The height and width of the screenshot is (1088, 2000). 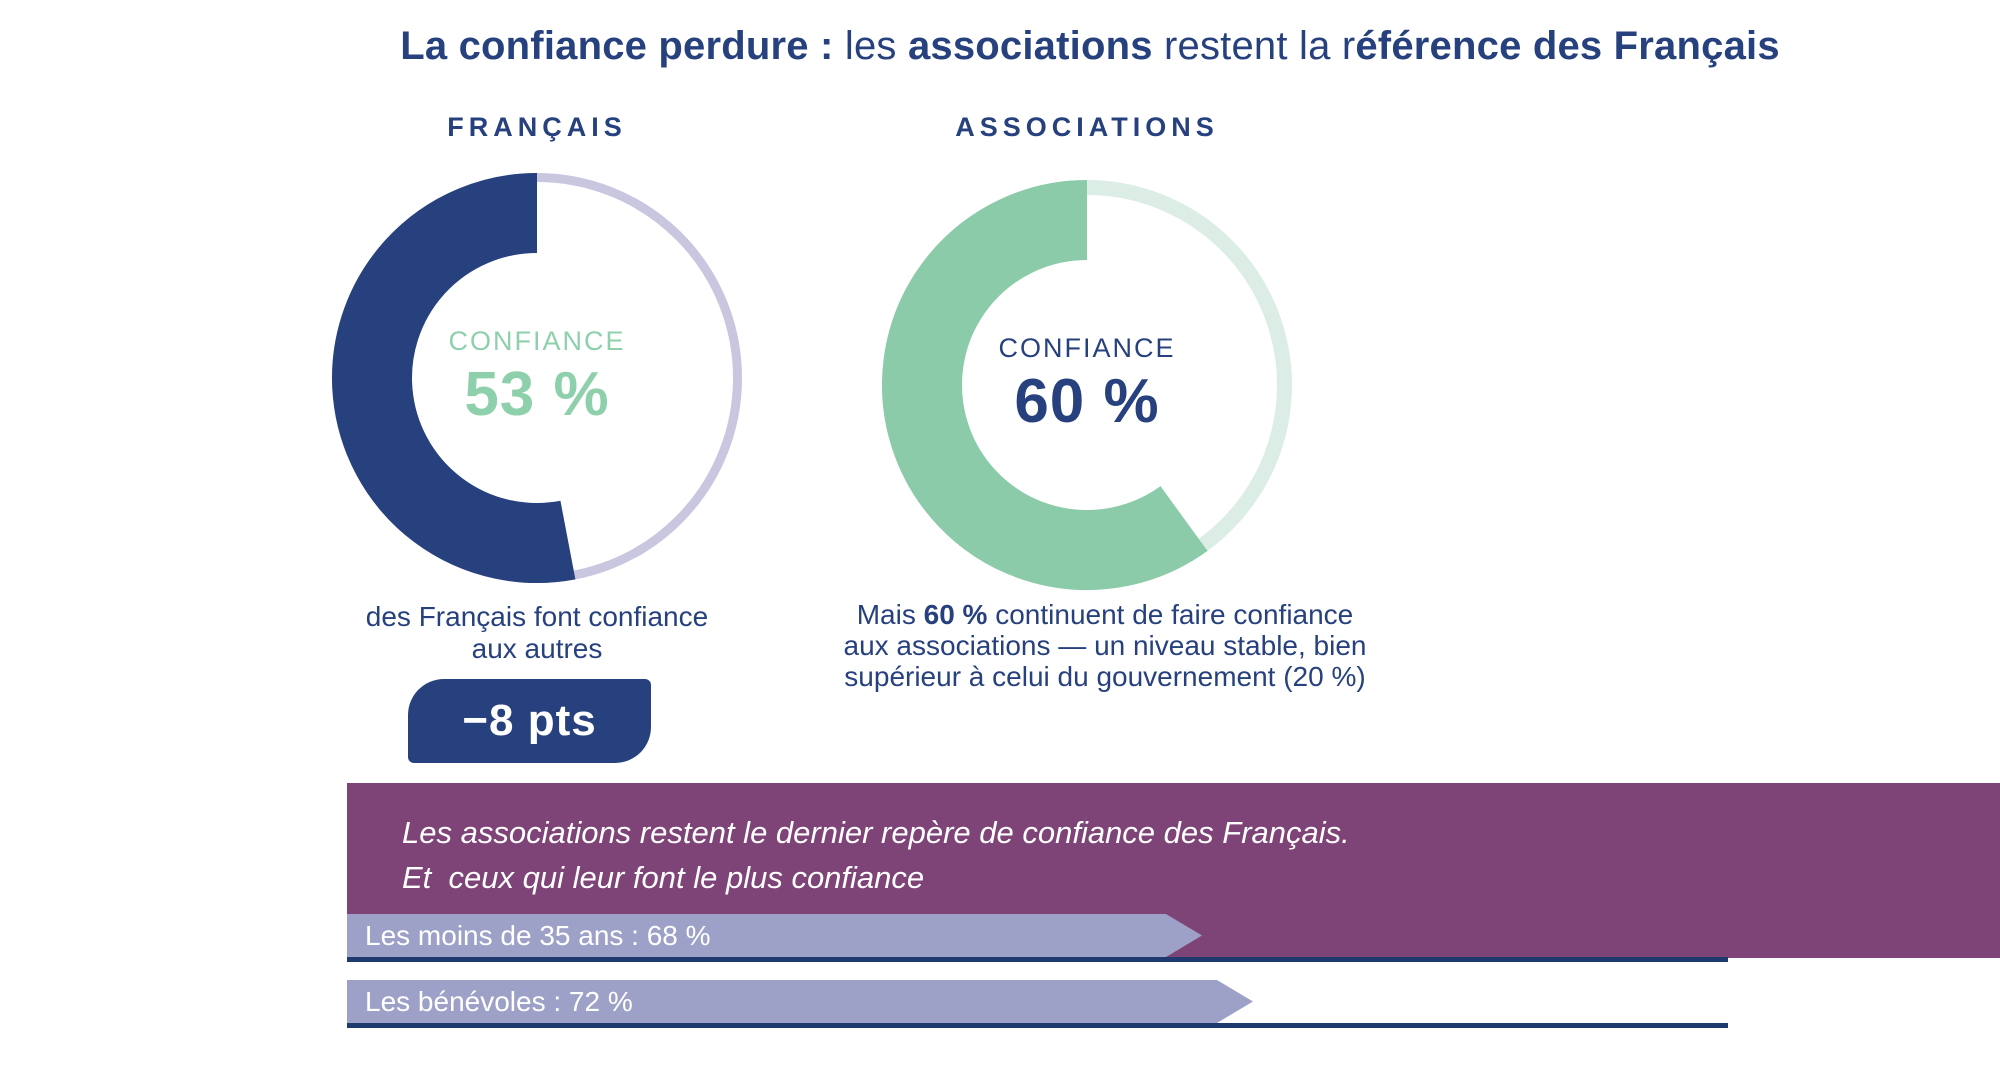 I want to click on bar-row: Les bénévoles : 72 %, so click(x=800, y=1001).